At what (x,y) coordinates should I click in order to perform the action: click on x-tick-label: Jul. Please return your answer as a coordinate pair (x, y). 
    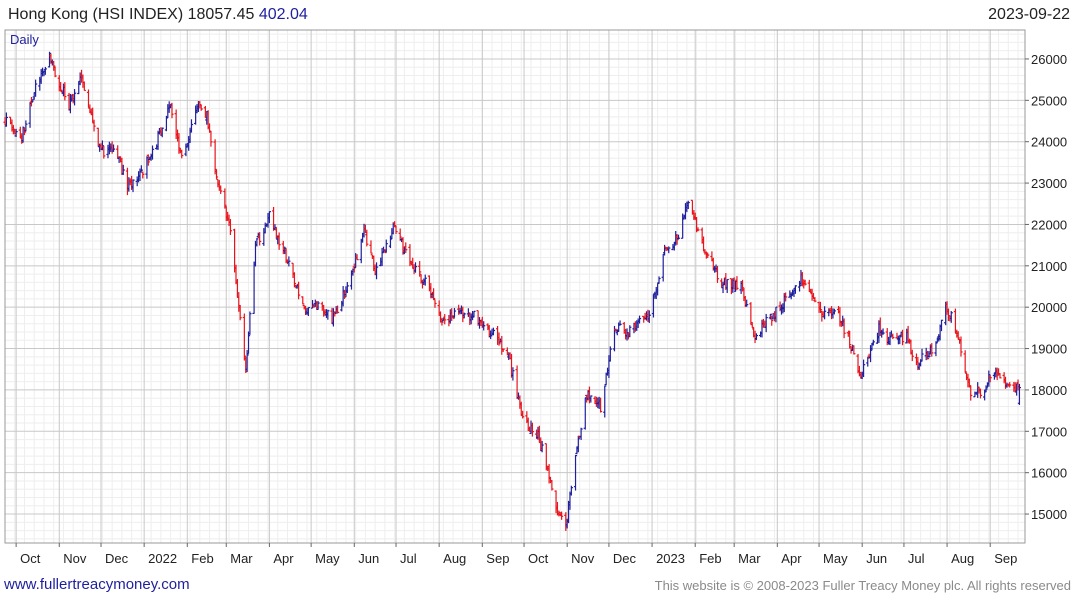
    Looking at the image, I should click on (916, 558).